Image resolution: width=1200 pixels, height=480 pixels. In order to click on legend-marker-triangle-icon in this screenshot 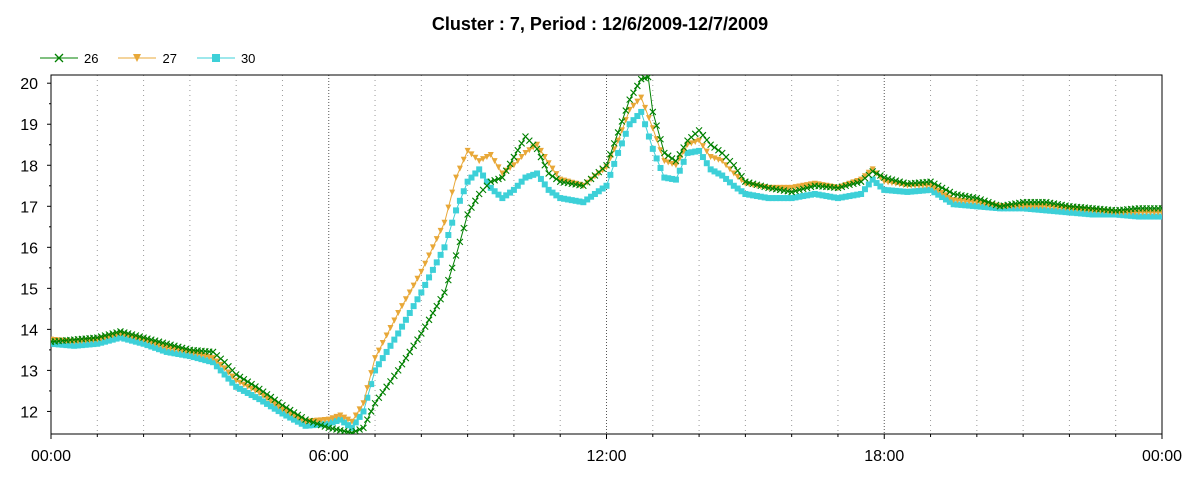, I will do `click(137, 58)`.